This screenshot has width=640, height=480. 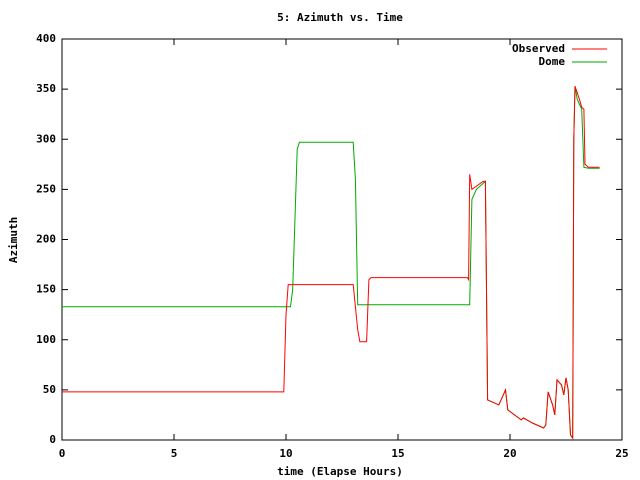 What do you see at coordinates (397, 453) in the screenshot?
I see `x-tick-label: 15` at bounding box center [397, 453].